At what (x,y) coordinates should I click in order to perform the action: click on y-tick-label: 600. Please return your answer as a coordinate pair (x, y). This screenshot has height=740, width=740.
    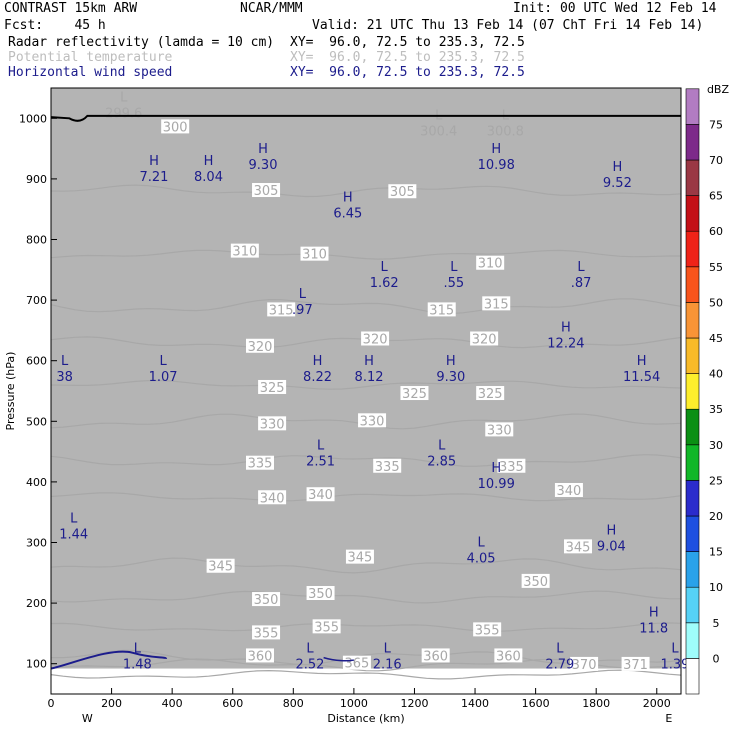
    Looking at the image, I should click on (36, 361).